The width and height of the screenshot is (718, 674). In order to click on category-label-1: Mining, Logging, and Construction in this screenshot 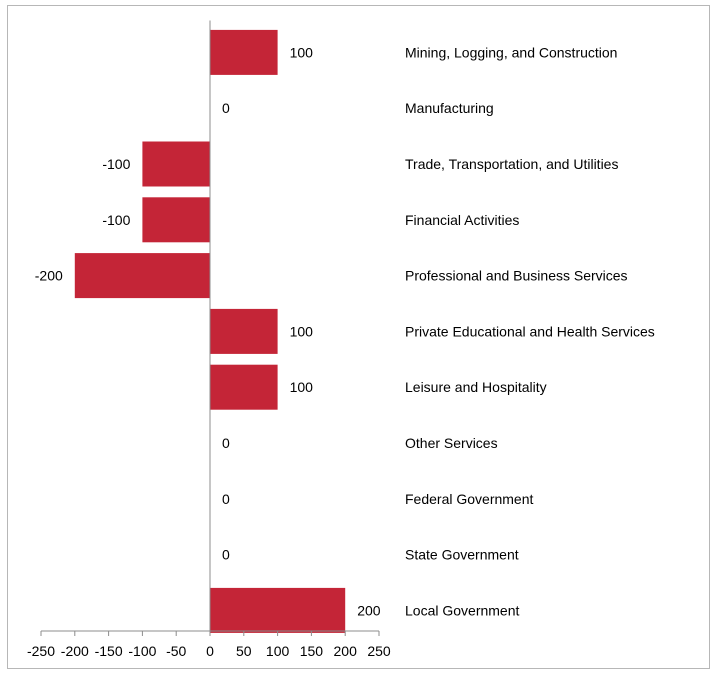, I will do `click(511, 52)`.